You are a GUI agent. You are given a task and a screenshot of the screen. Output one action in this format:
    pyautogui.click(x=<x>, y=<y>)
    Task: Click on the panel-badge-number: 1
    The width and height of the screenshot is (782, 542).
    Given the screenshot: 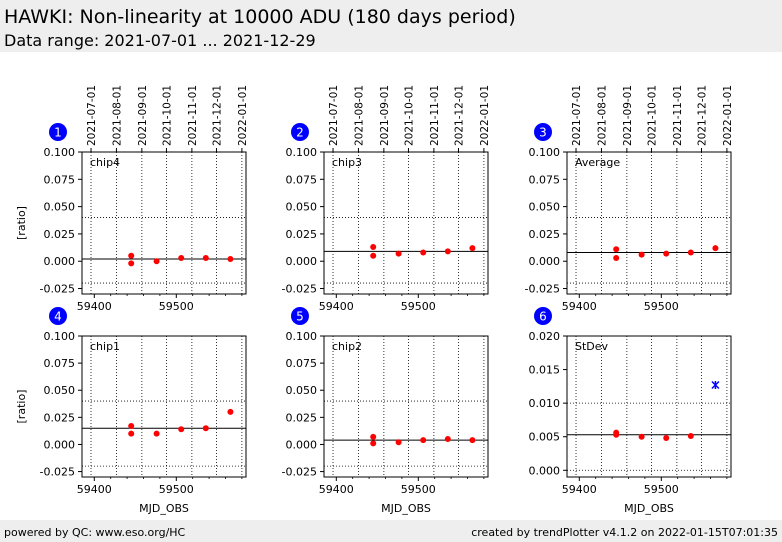 What is the action you would take?
    pyautogui.click(x=58, y=133)
    